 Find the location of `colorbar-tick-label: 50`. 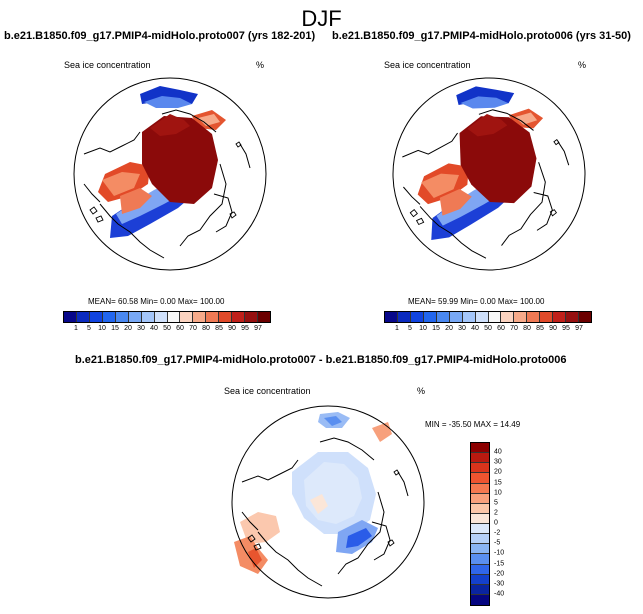

colorbar-tick-label: 50 is located at coordinates (488, 328).